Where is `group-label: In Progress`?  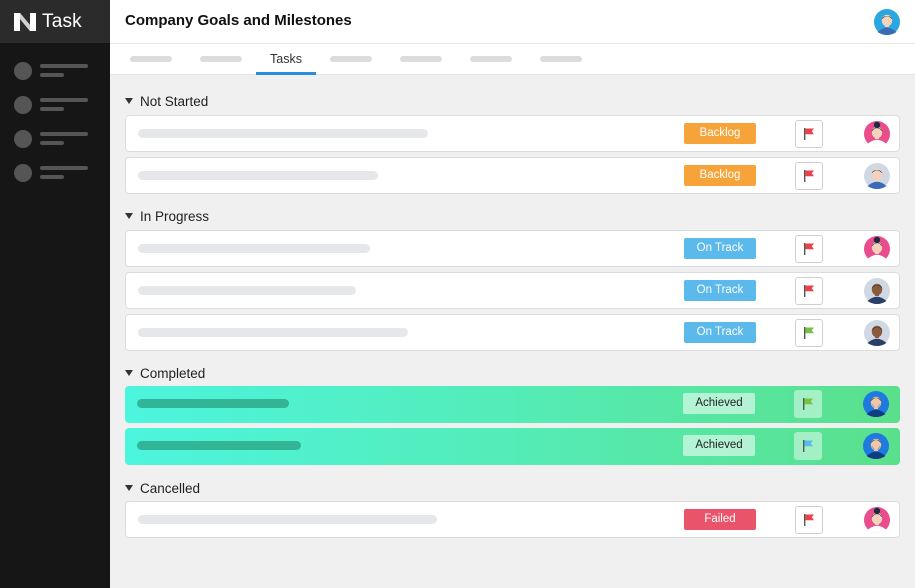
group-label: In Progress is located at coordinates (175, 216).